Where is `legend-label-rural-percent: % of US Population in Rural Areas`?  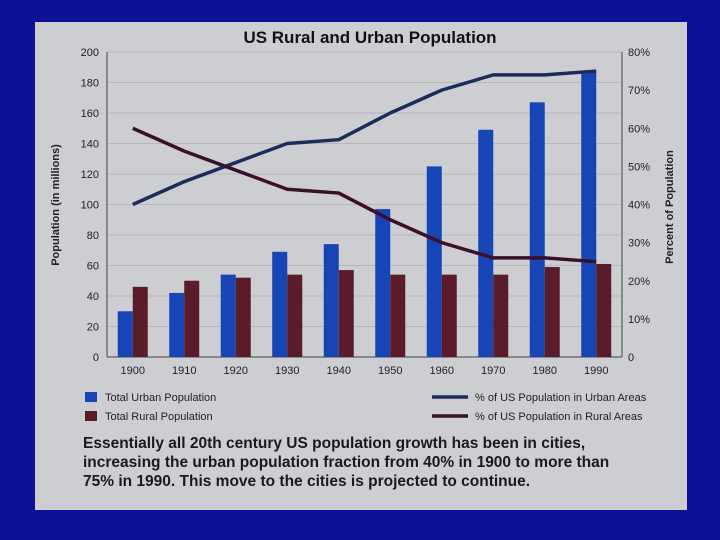 legend-label-rural-percent: % of US Population in Rural Areas is located at coordinates (559, 416).